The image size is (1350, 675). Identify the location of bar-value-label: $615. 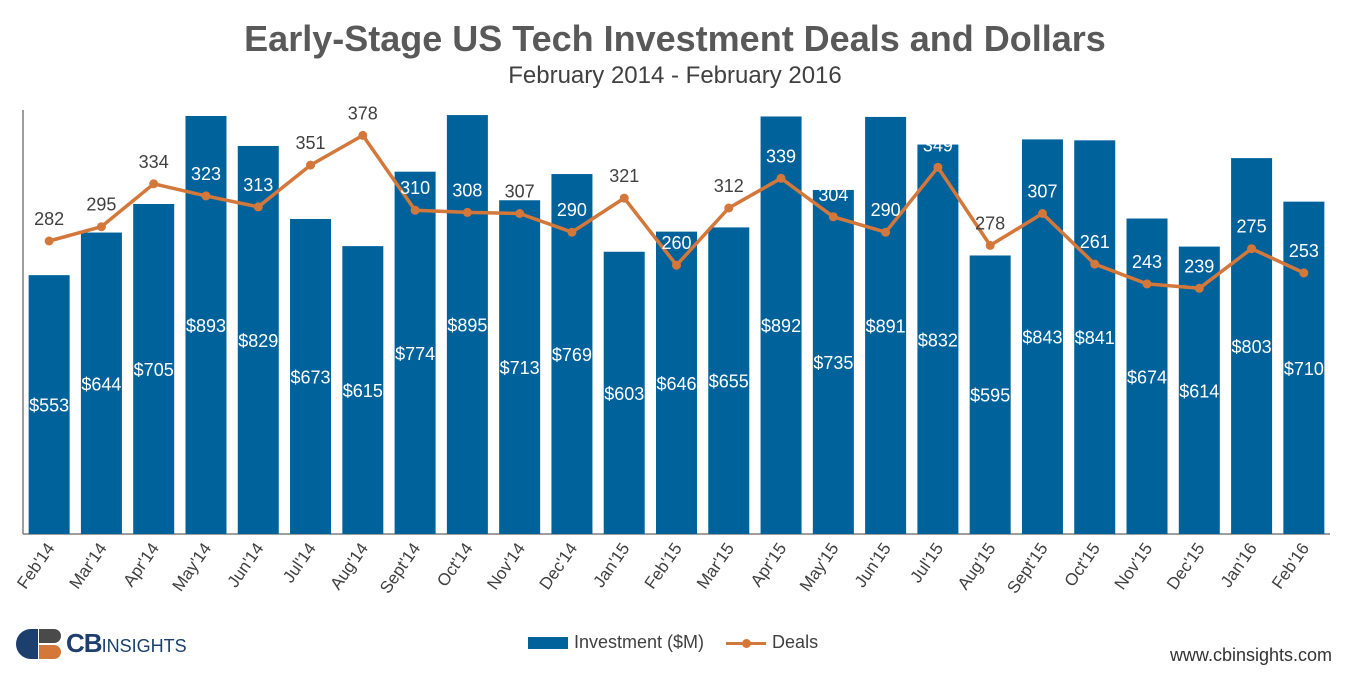
(363, 391).